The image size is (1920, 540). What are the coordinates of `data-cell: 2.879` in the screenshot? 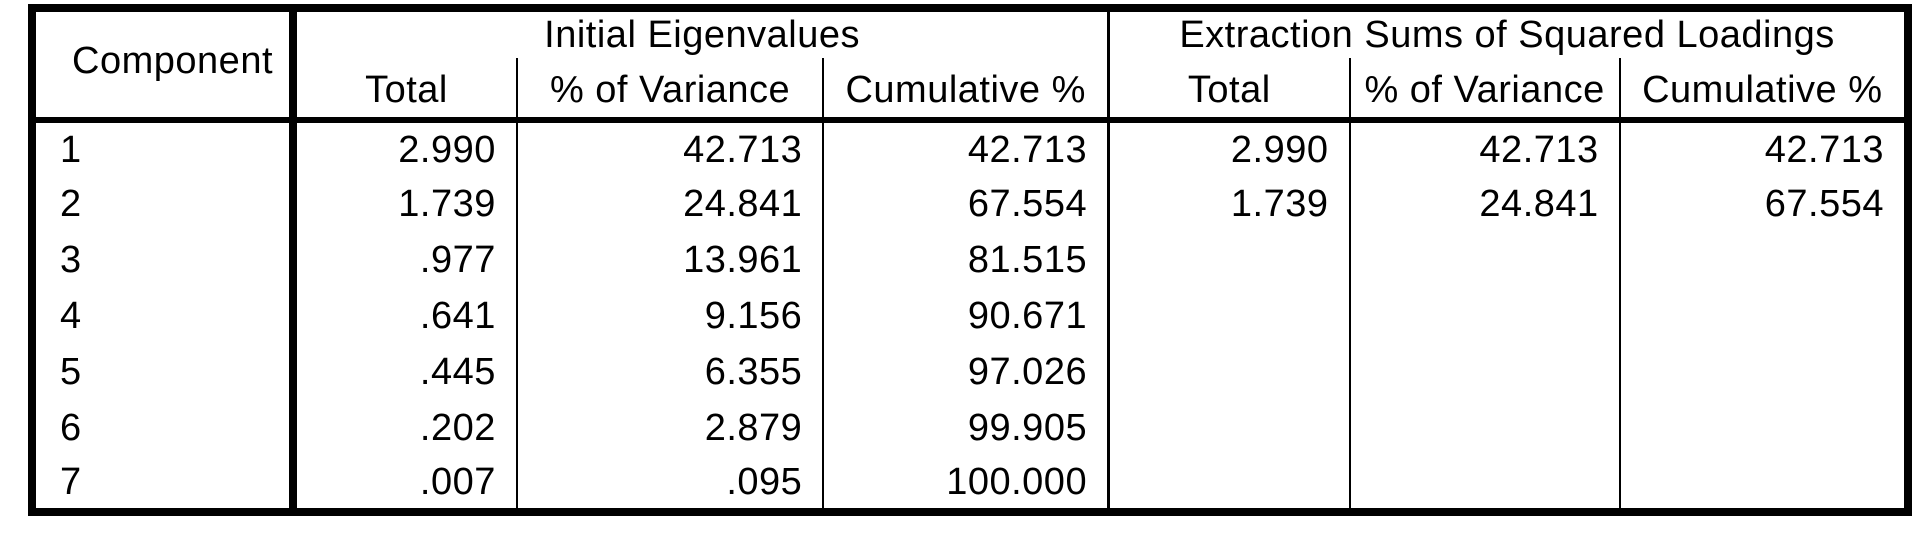 It's located at (669, 428).